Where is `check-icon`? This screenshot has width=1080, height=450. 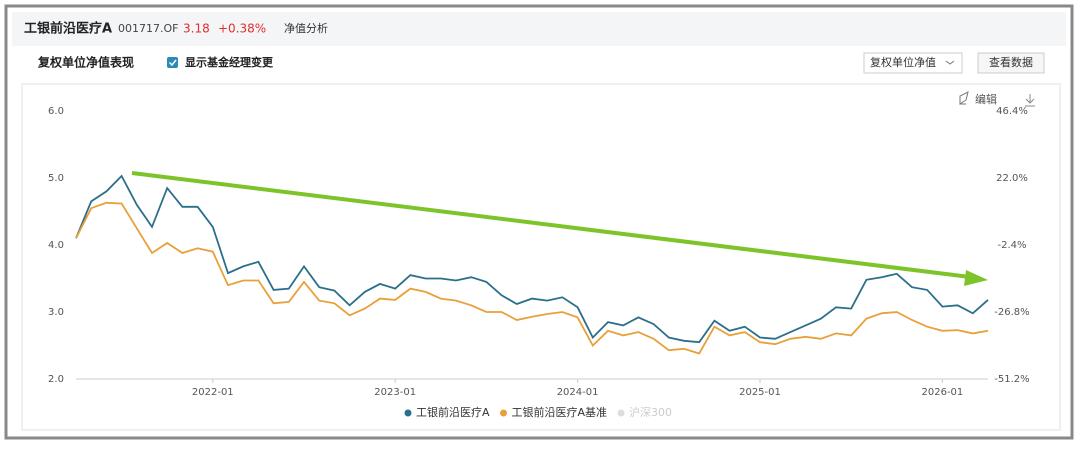 check-icon is located at coordinates (172, 63).